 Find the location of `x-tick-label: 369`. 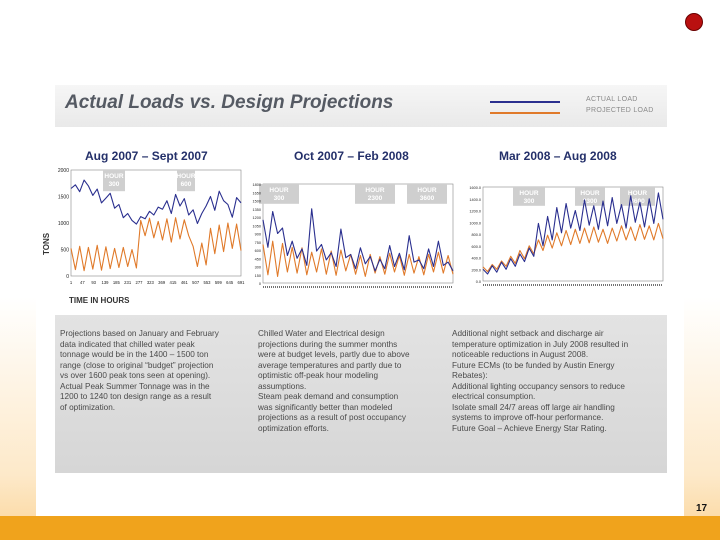

x-tick-label: 369 is located at coordinates (162, 282).